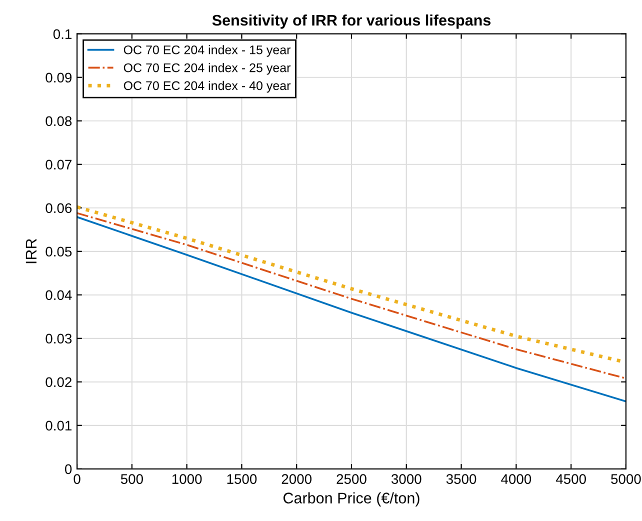  I want to click on x-tick-label: 500, so click(131, 479).